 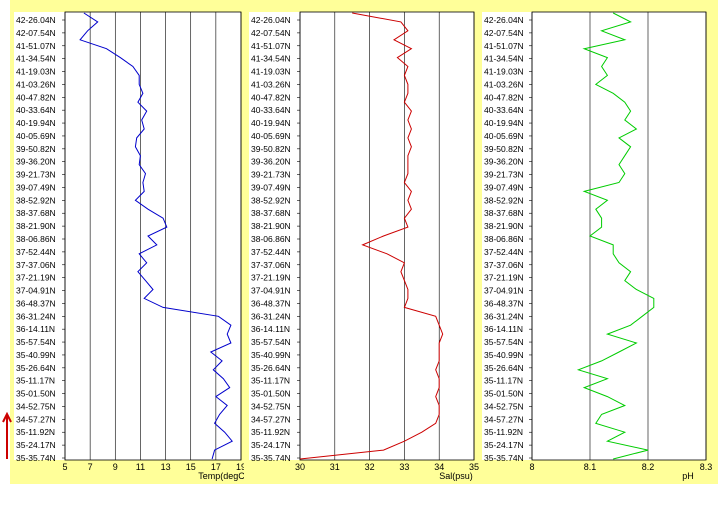 What do you see at coordinates (241, 467) in the screenshot?
I see `x-tick-label: 19` at bounding box center [241, 467].